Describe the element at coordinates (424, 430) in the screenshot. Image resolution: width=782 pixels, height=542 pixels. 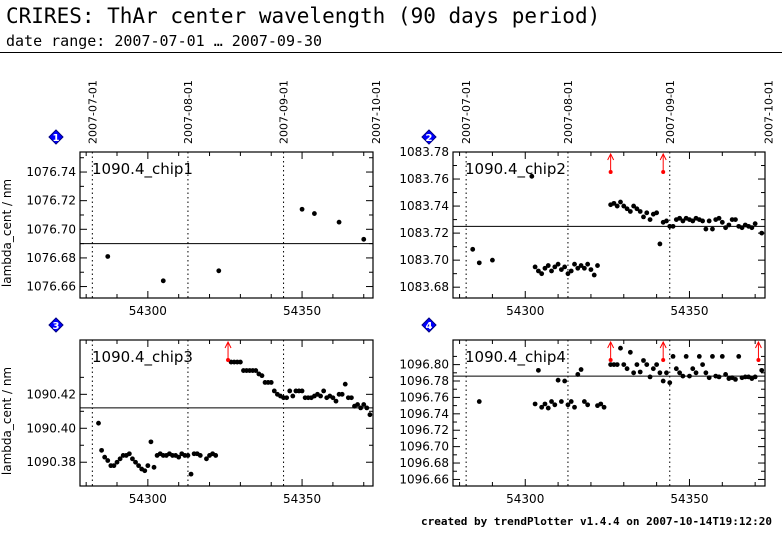
I see `y-tick-label: 1096.72` at that location.